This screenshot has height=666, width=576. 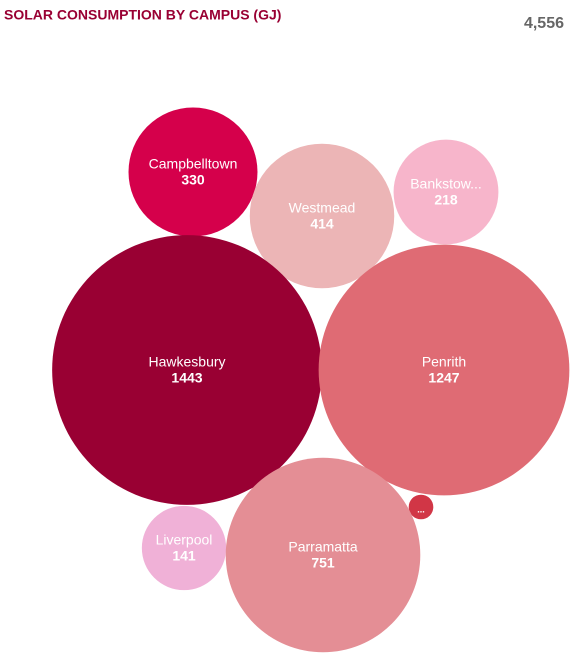 I want to click on bubble-label: Penrith, so click(x=444, y=362).